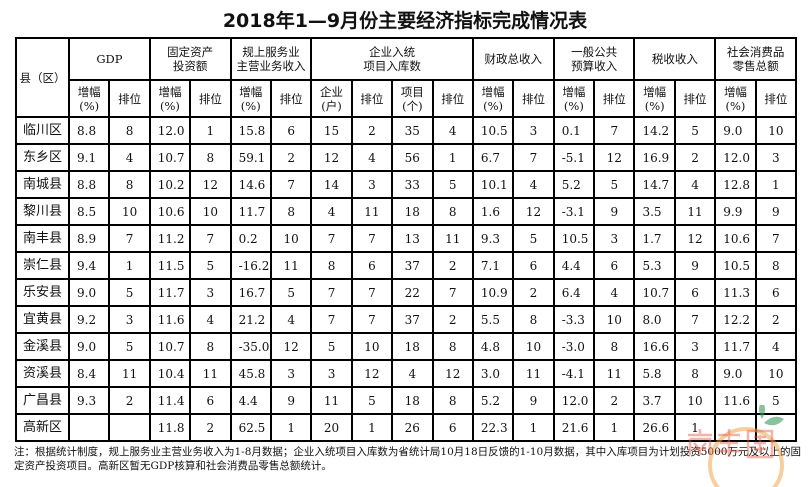 This screenshot has width=810, height=487. Describe the element at coordinates (42, 211) in the screenshot. I see `county-name: 黎川县` at that location.